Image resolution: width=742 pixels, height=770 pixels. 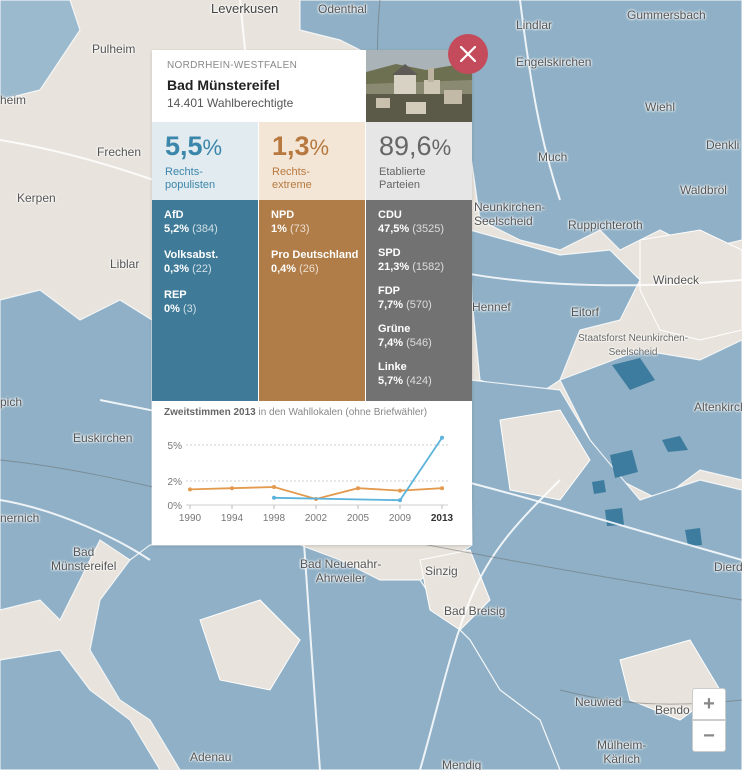 What do you see at coordinates (194, 146) in the screenshot?
I see `pct-right-populists: 5,5%` at bounding box center [194, 146].